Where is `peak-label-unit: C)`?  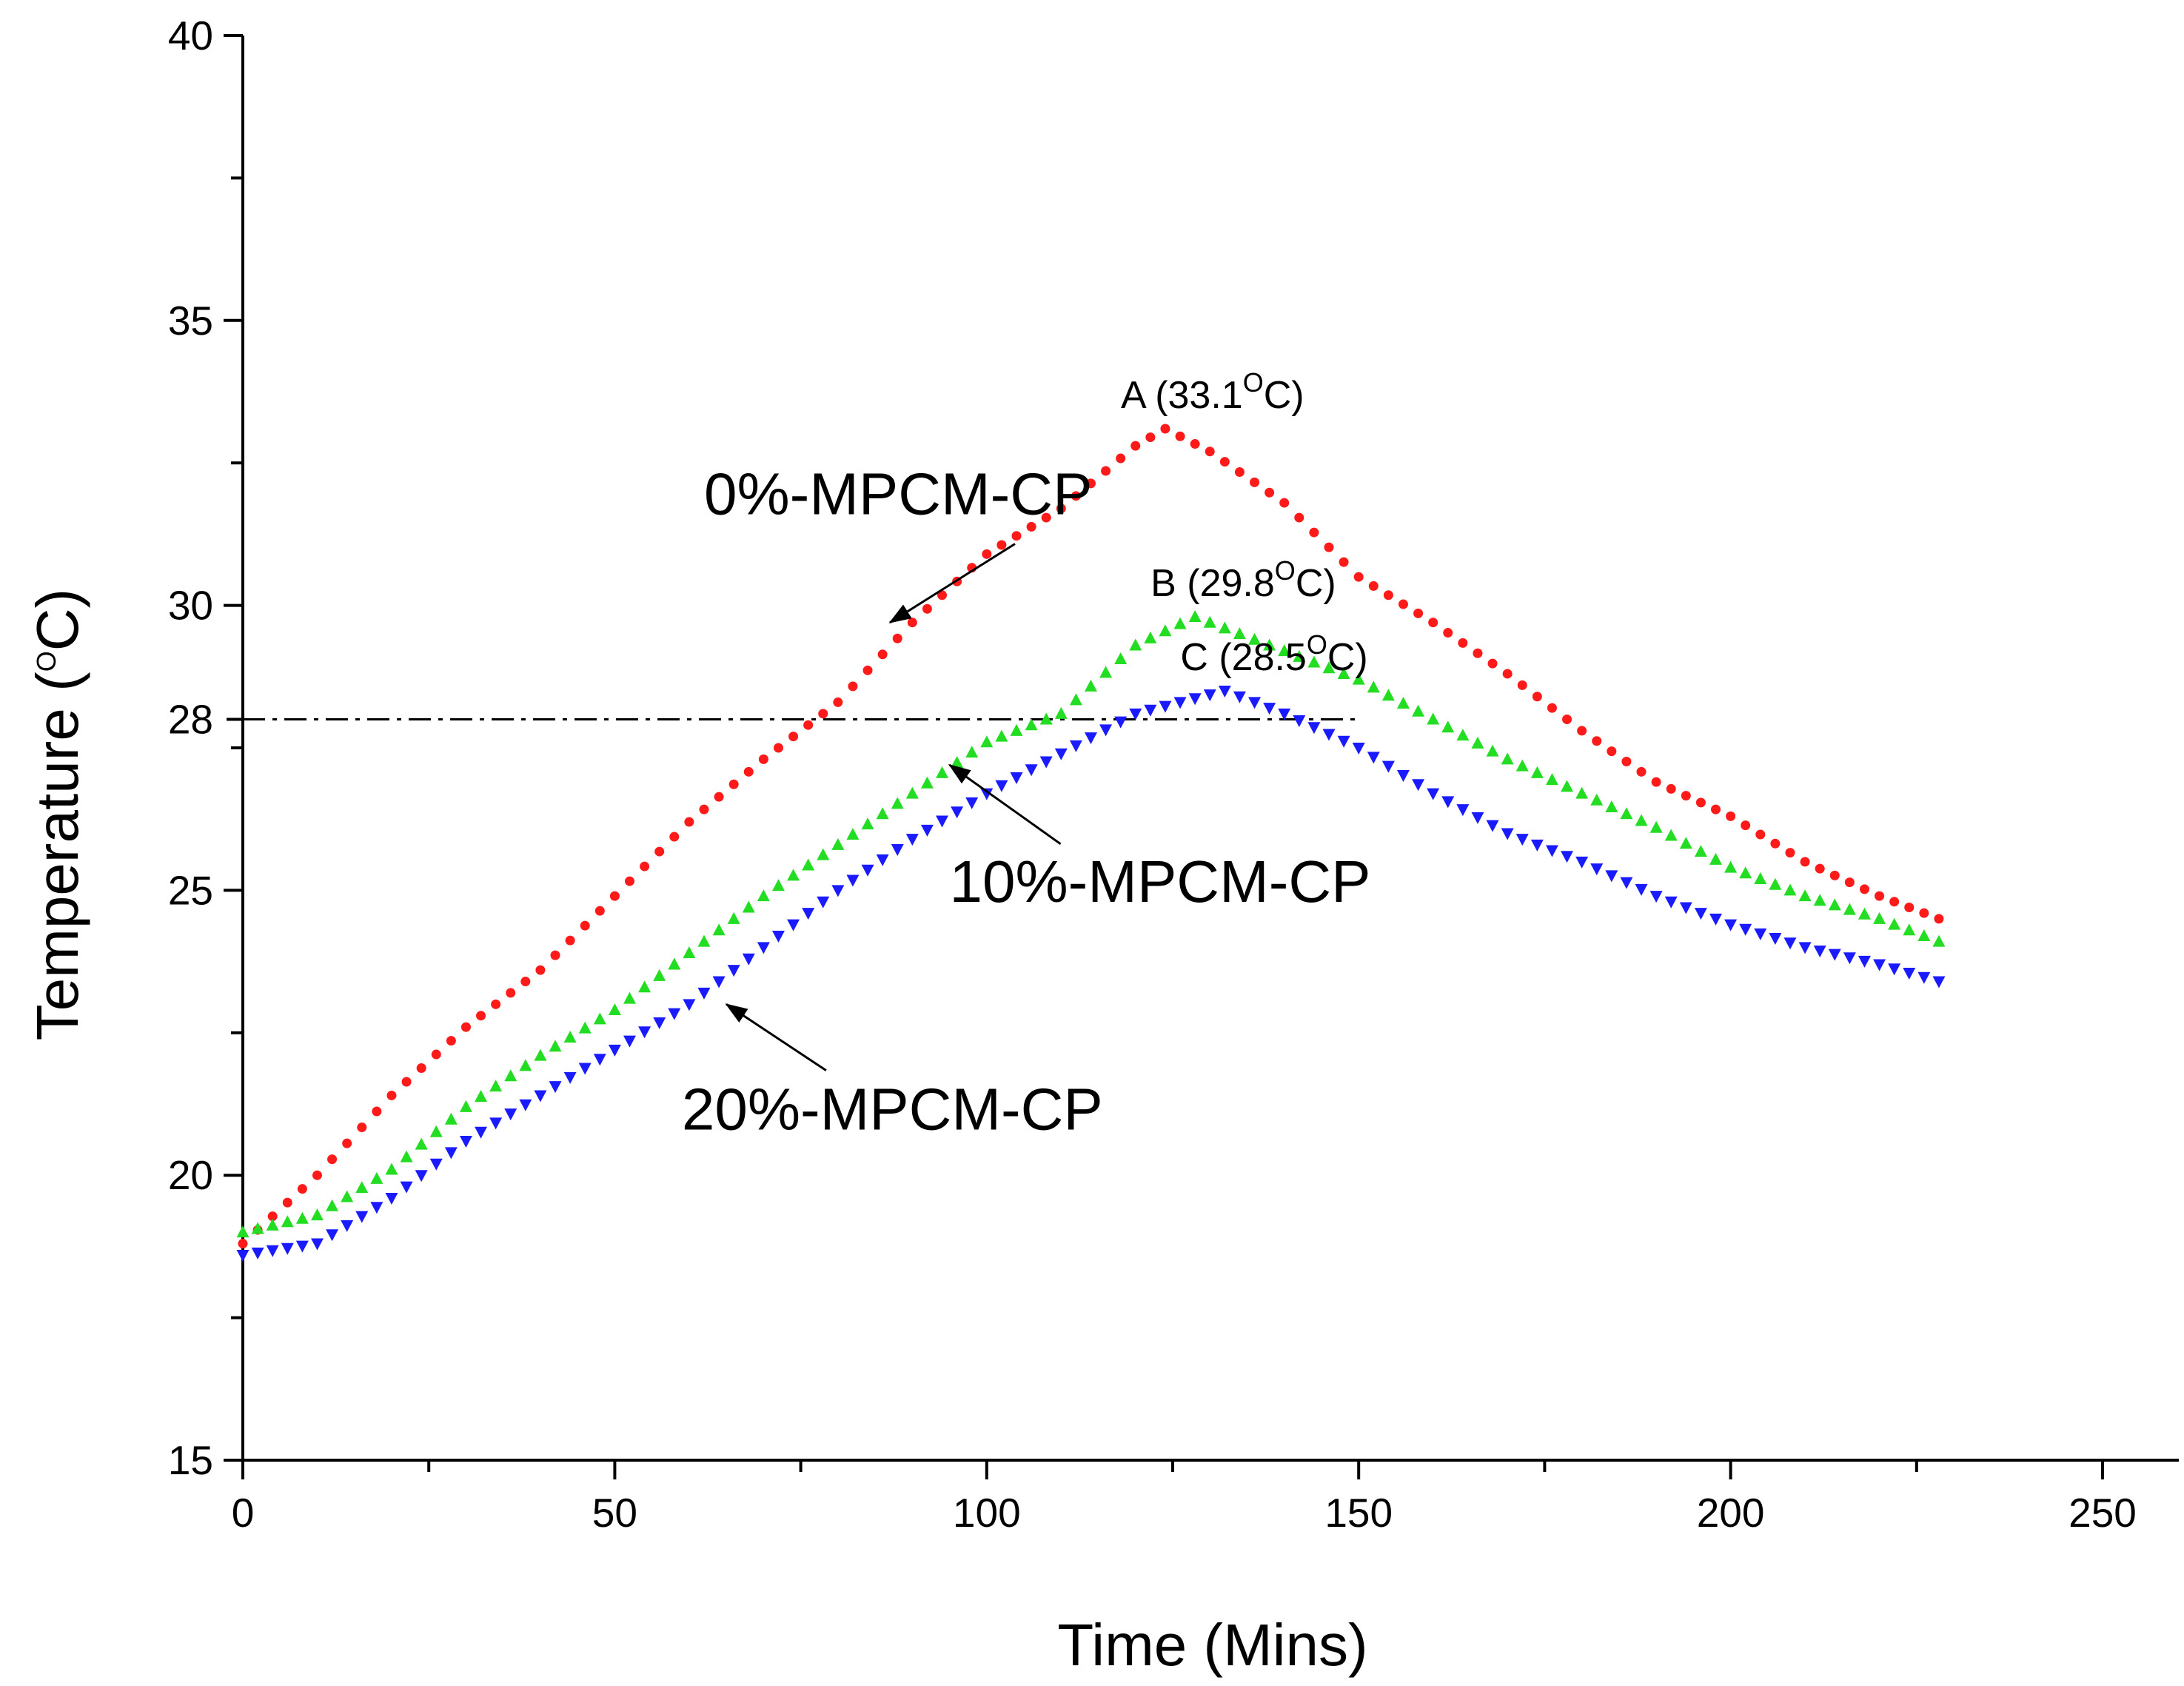
peak-label-unit: C) is located at coordinates (1284, 395).